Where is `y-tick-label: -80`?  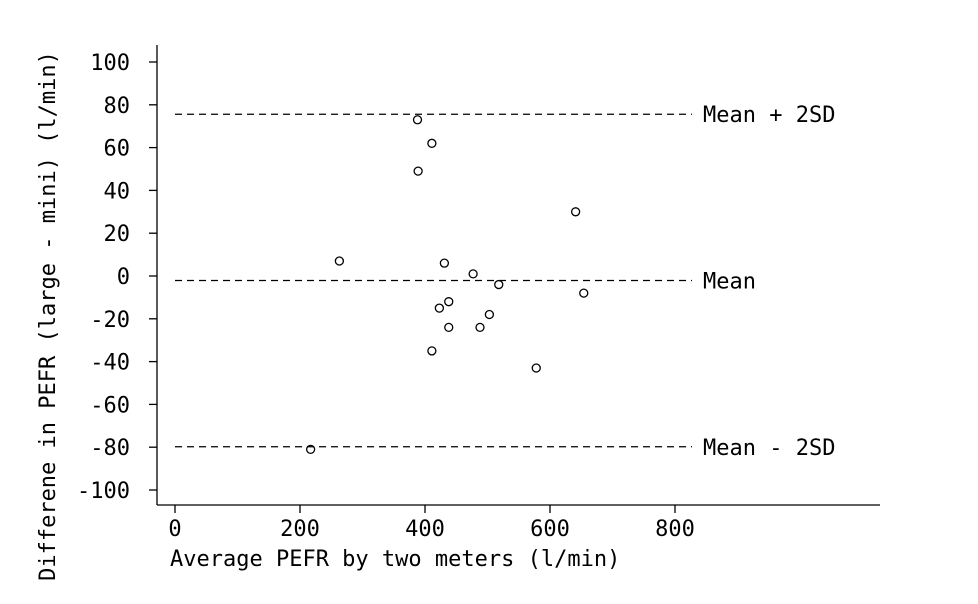 y-tick-label: -80 is located at coordinates (110, 448).